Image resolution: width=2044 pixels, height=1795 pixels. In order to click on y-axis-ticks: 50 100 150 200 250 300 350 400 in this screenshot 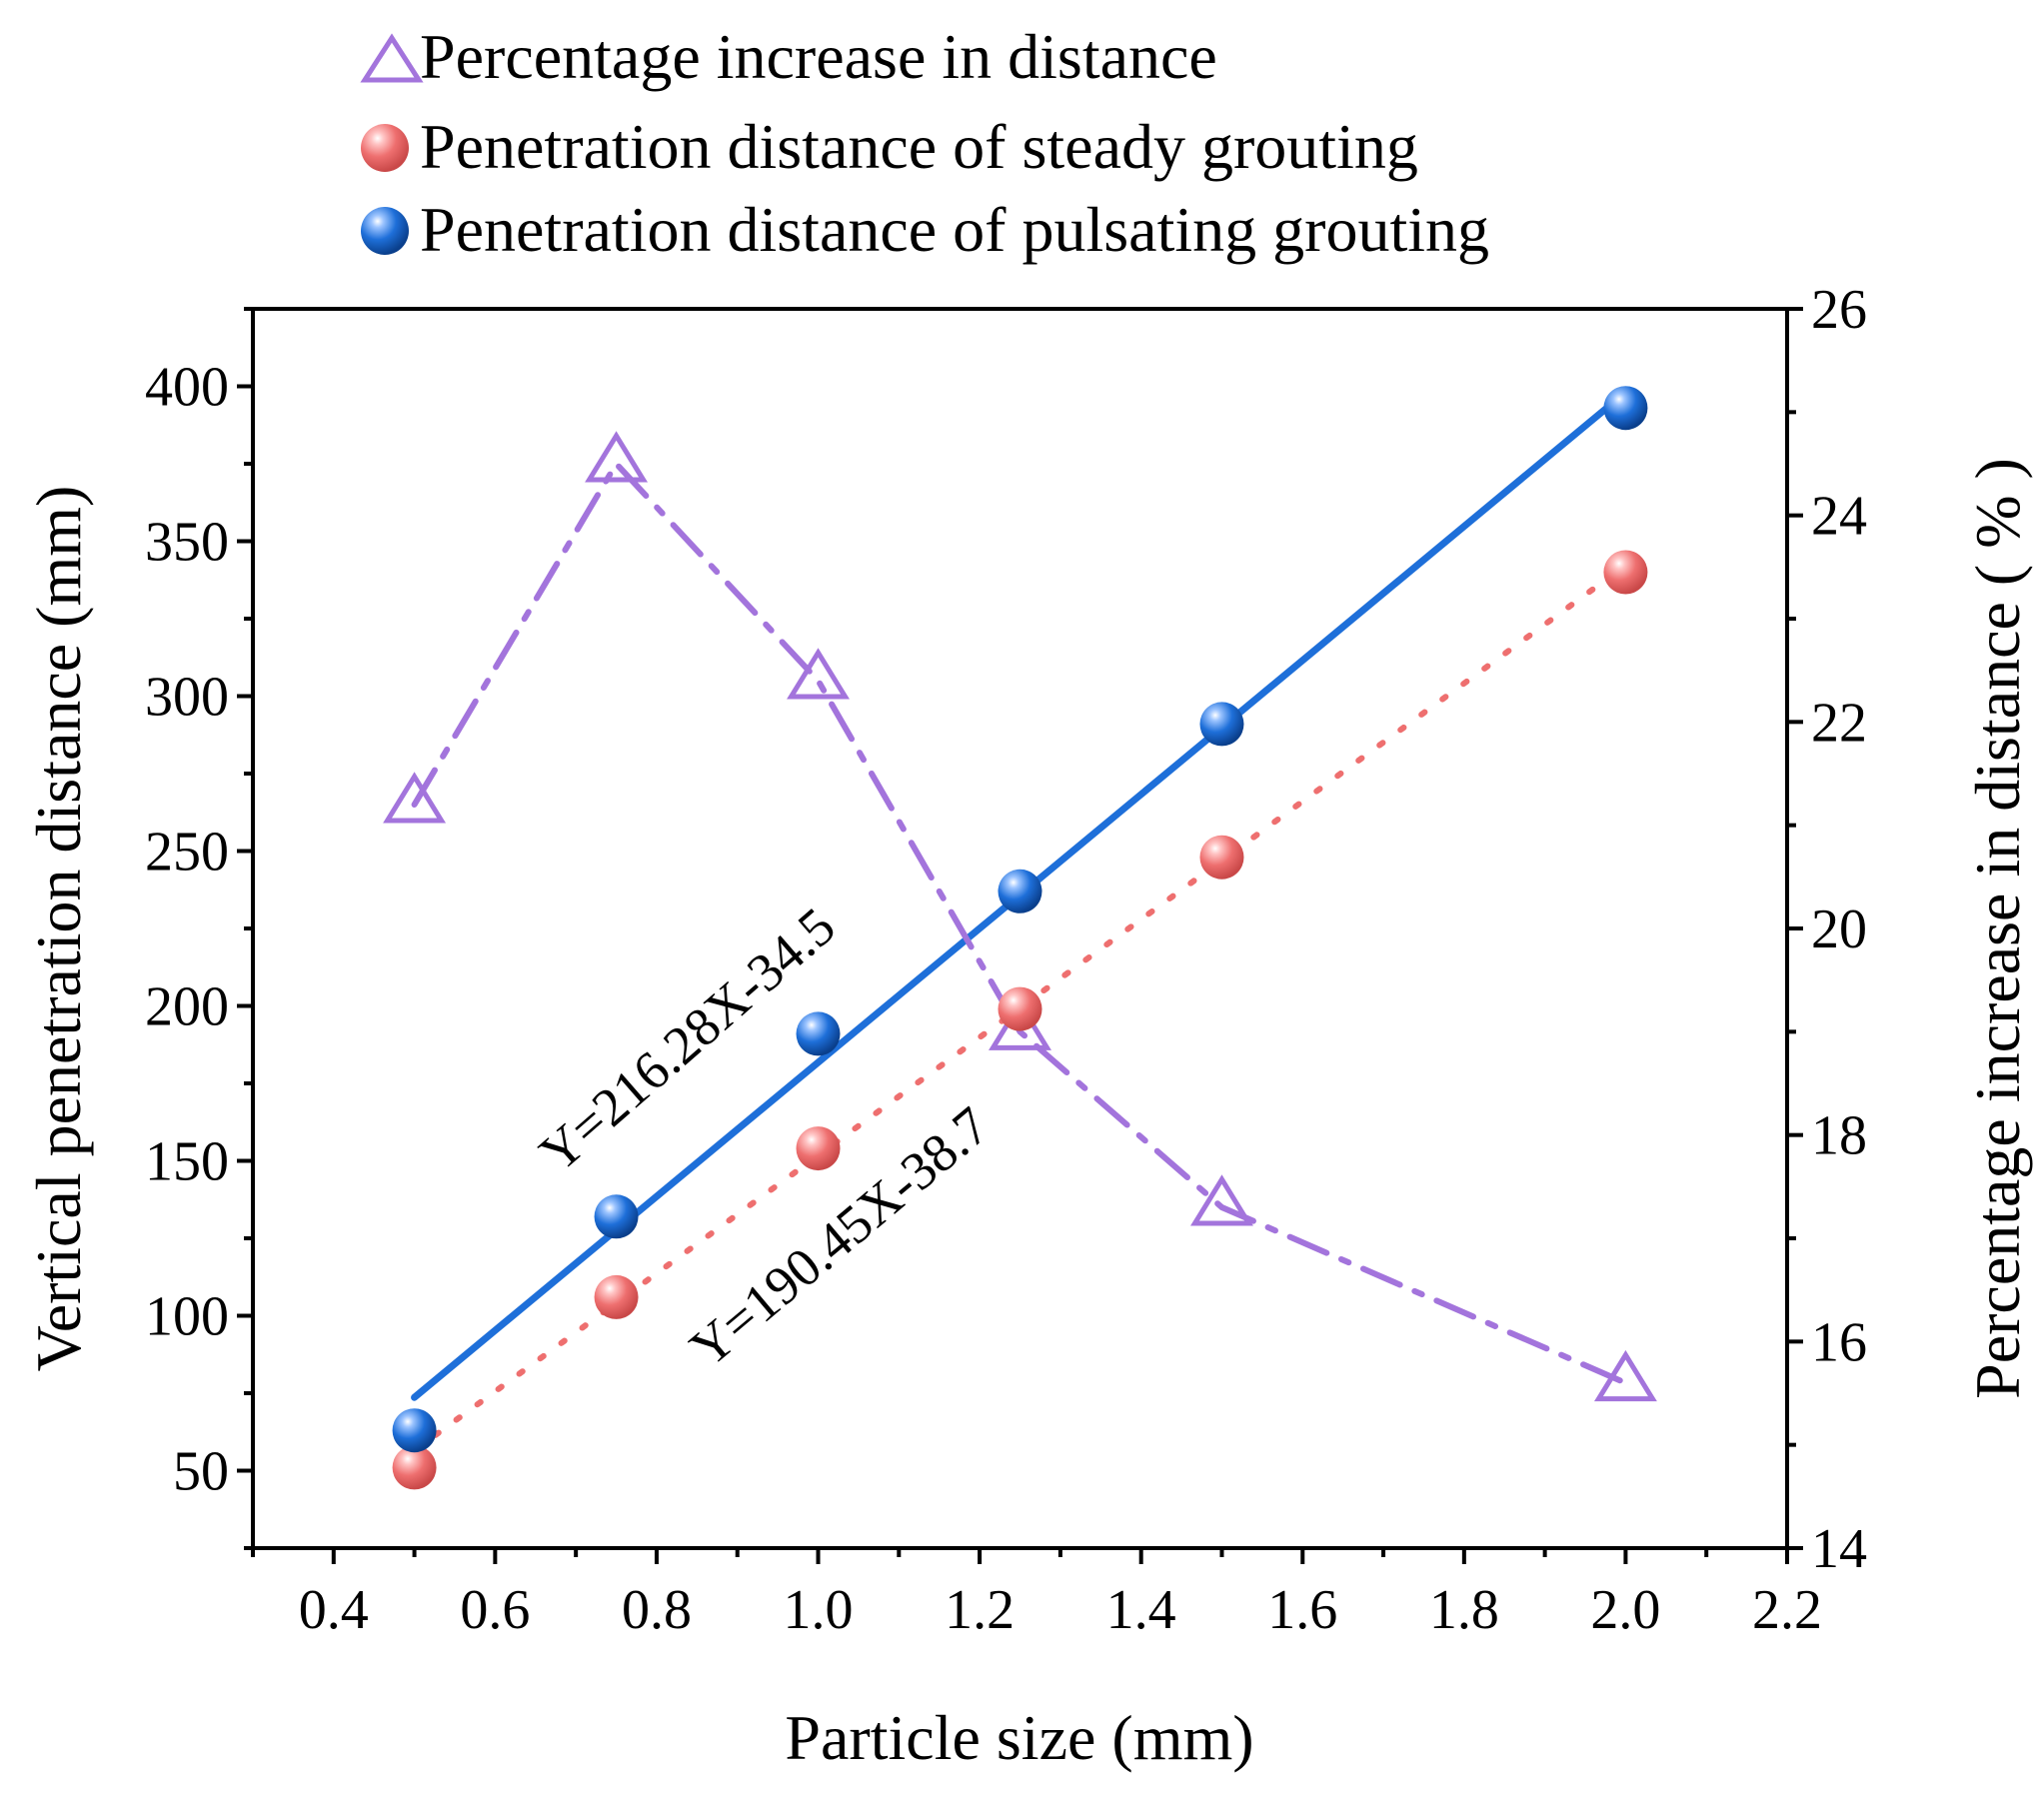, I will do `click(199, 928)`.